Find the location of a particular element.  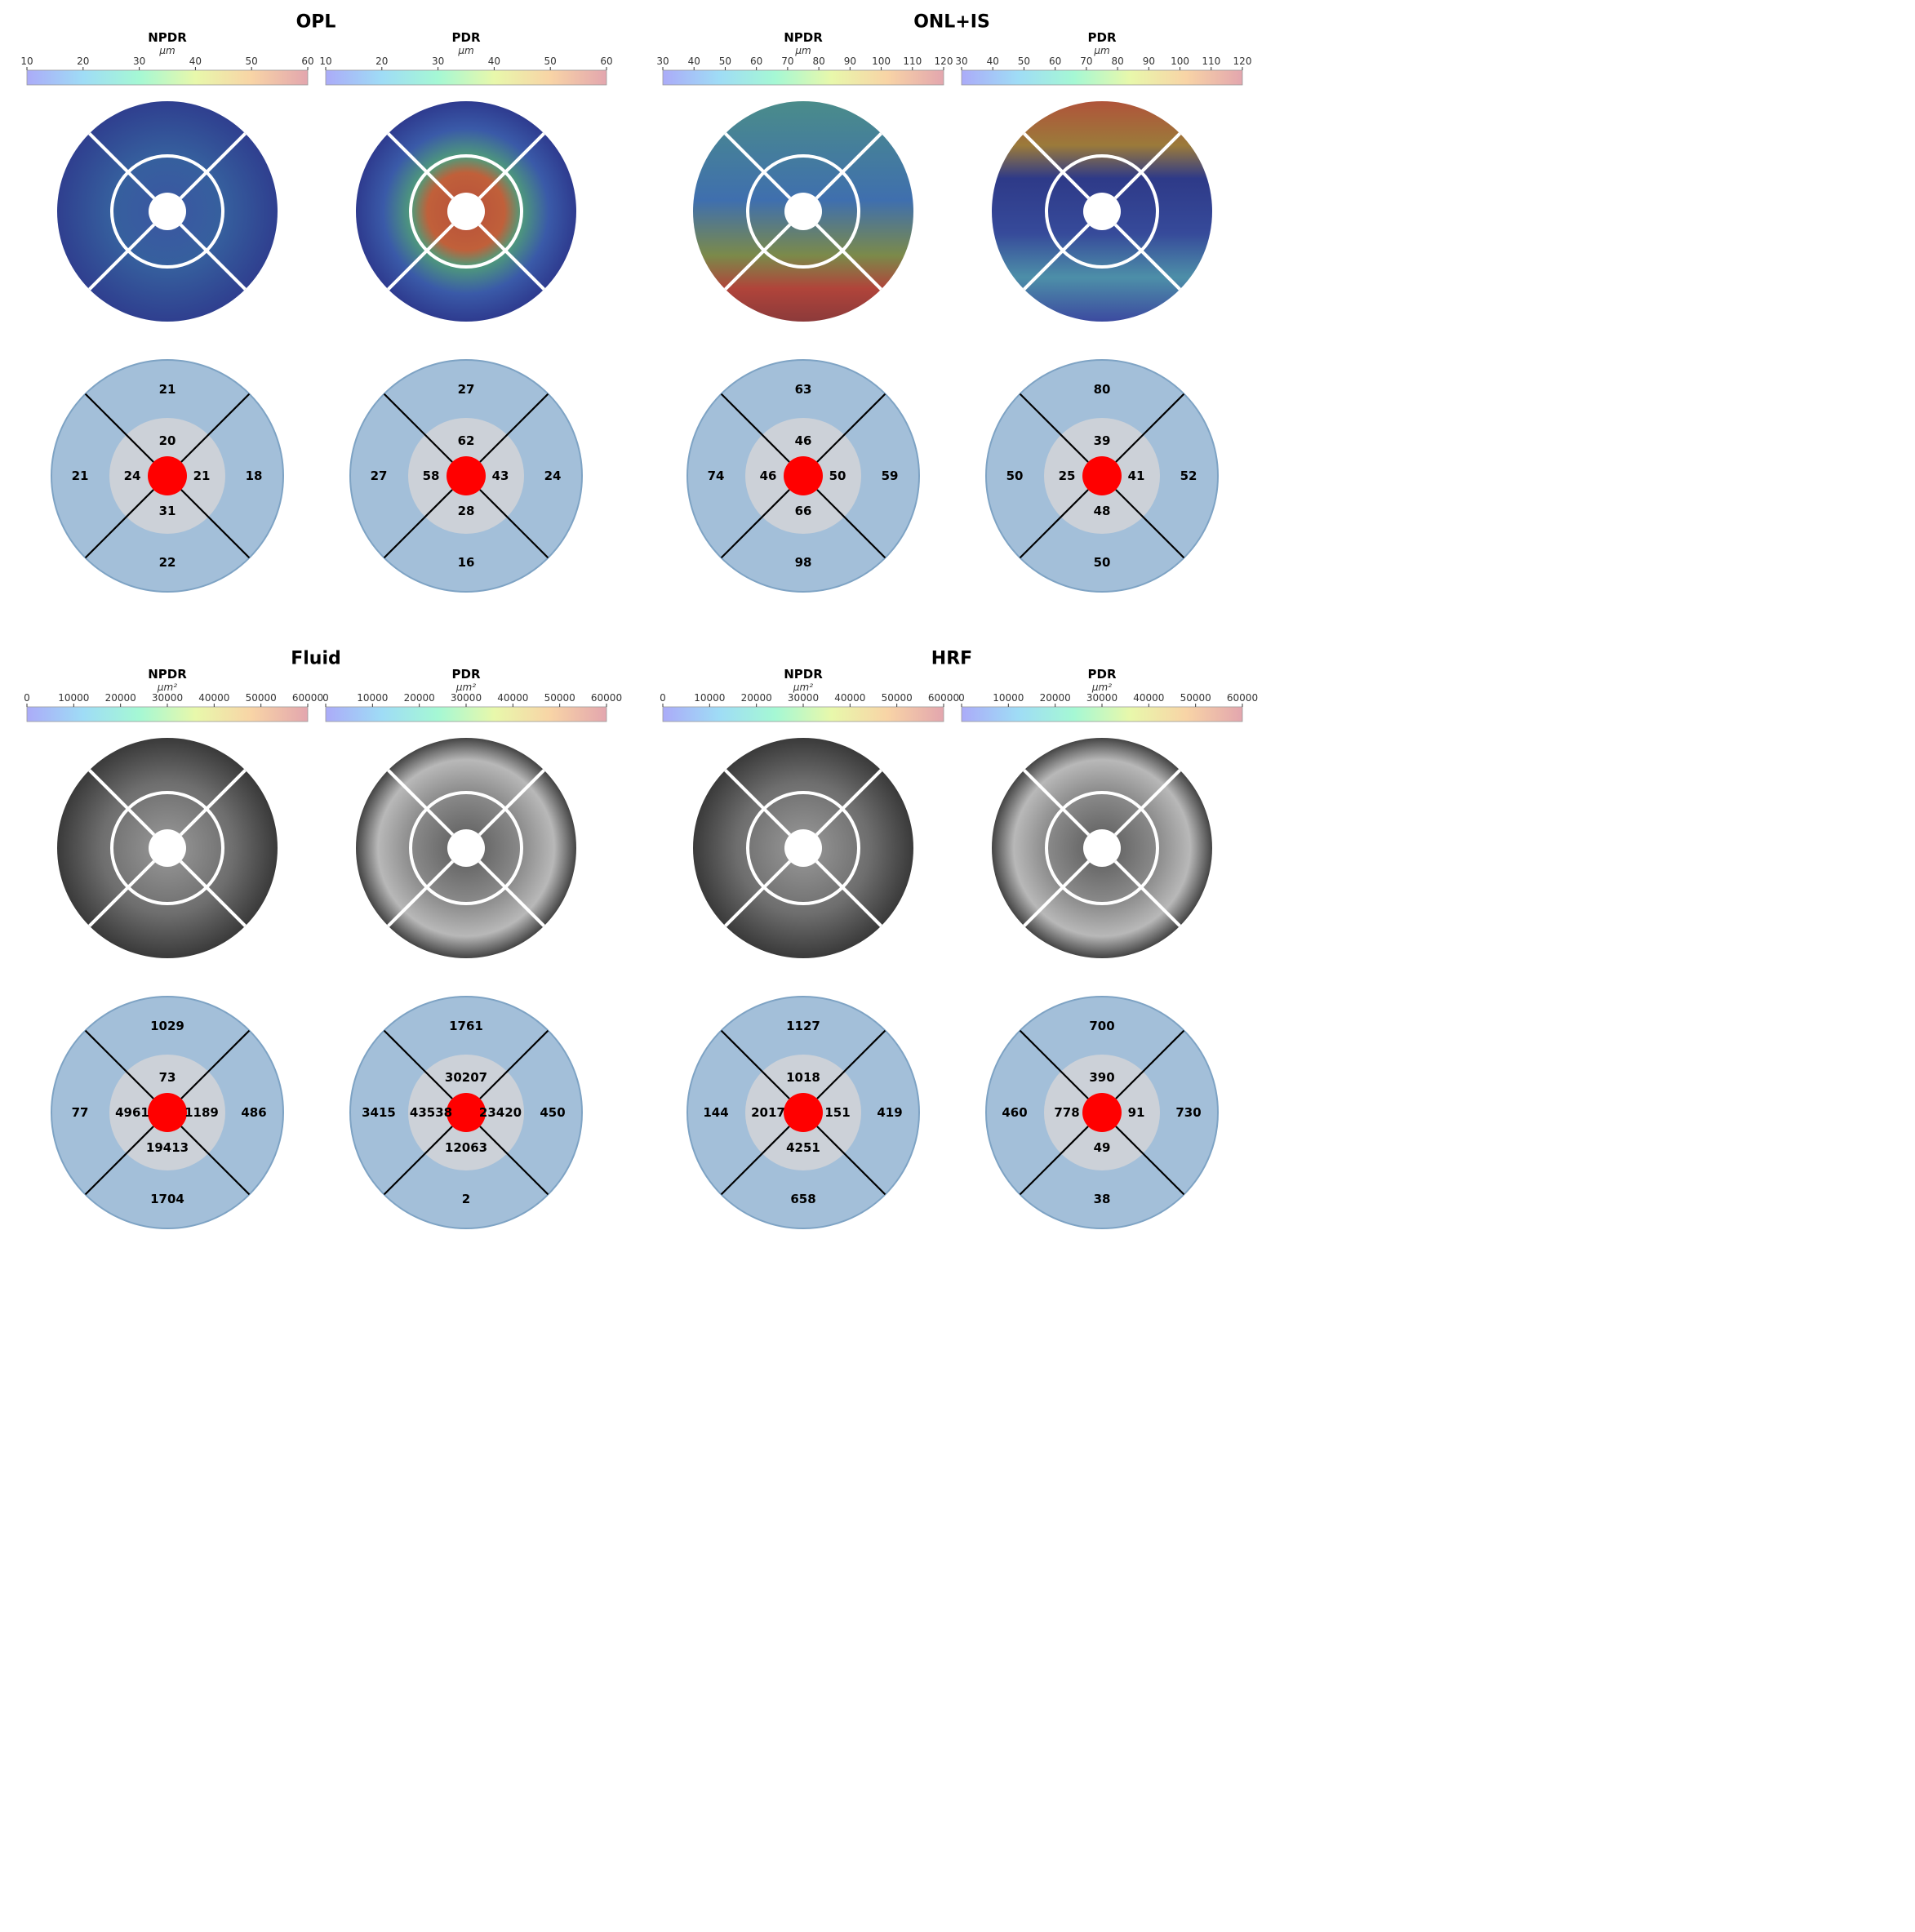

sector-value-nasal-inner: 50 is located at coordinates (838, 476).